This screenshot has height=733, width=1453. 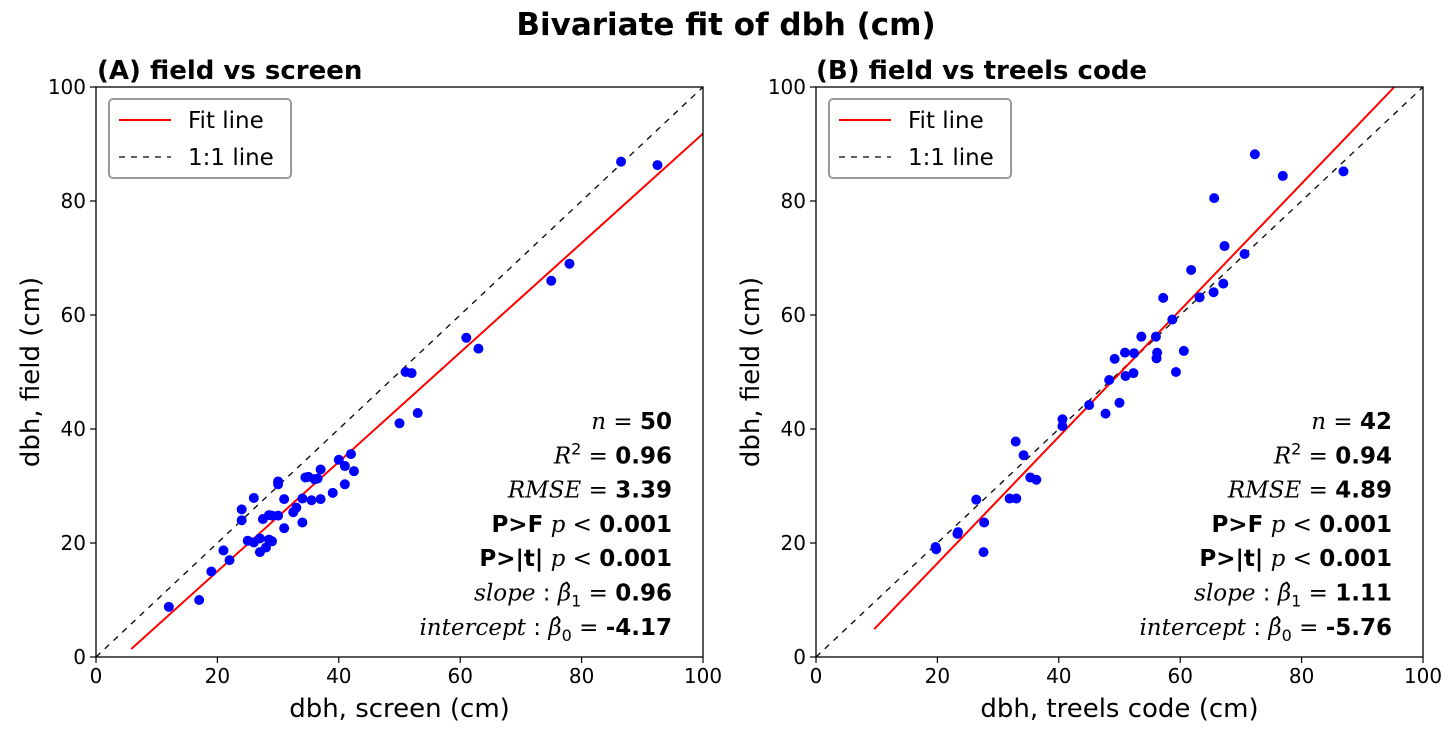 I want to click on legend-identity-label: 1:1 line, so click(x=951, y=158).